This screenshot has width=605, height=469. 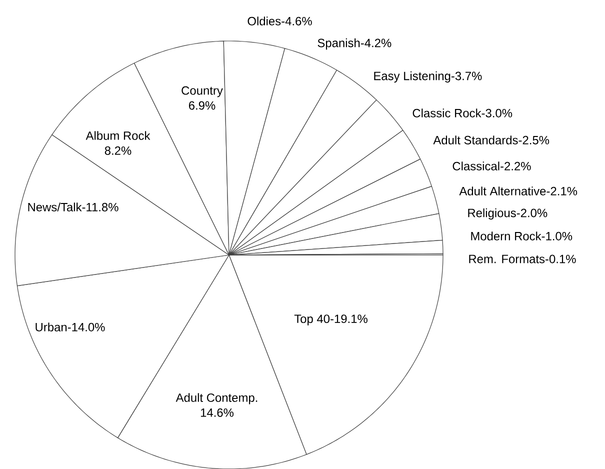 What do you see at coordinates (314, 320) in the screenshot?
I see `slice-label: Top 40-` at bounding box center [314, 320].